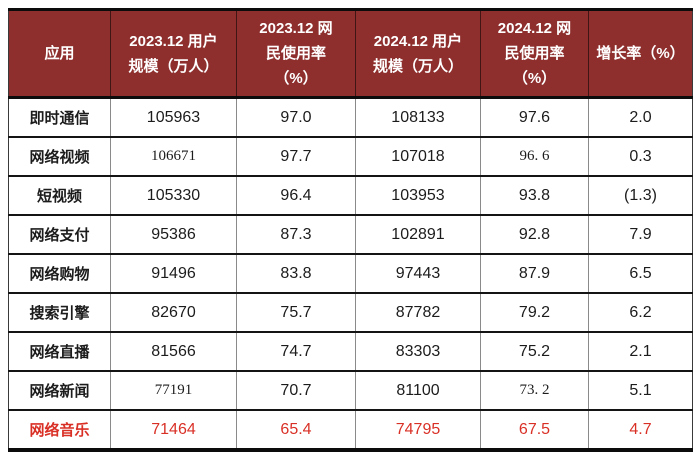 The width and height of the screenshot is (700, 454). Describe the element at coordinates (534, 429) in the screenshot. I see `table-cell: 67.5` at that location.